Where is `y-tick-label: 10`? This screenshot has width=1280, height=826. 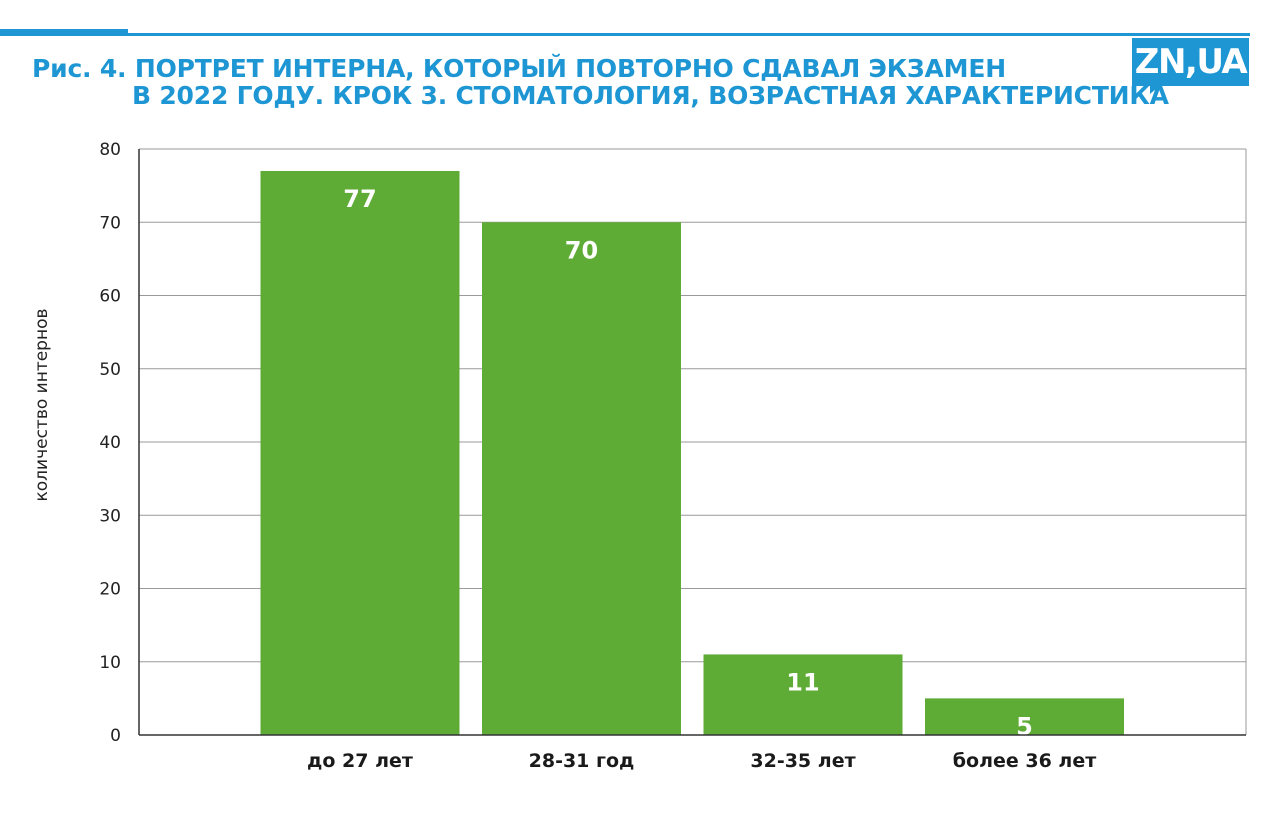 y-tick-label: 10 is located at coordinates (110, 663).